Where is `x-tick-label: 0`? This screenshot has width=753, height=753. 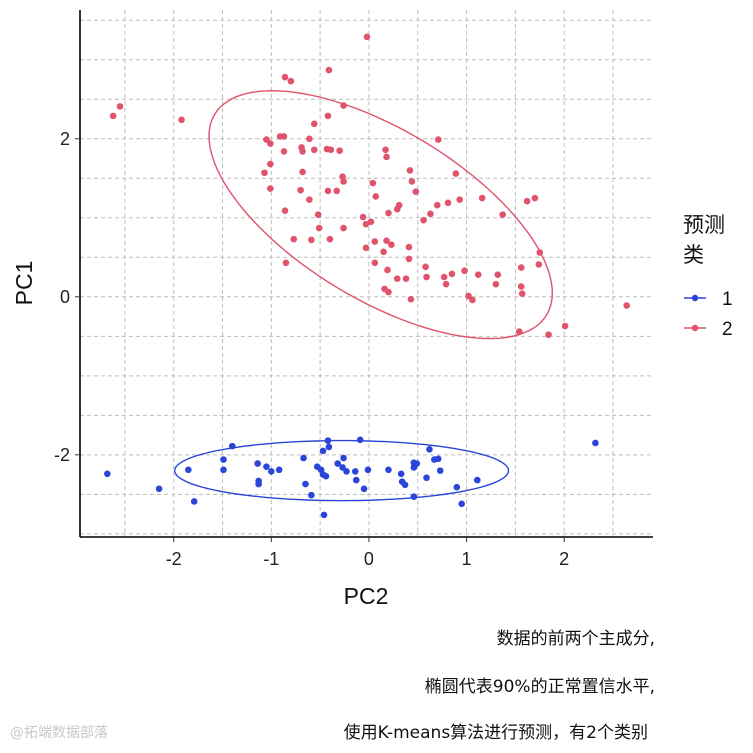 x-tick-label: 0 is located at coordinates (369, 559).